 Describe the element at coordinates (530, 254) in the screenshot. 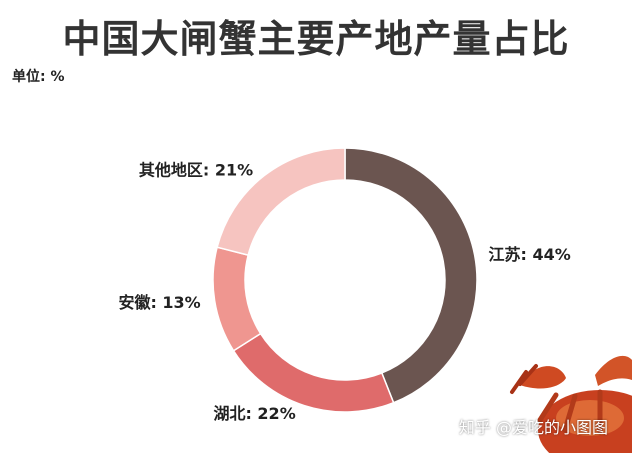

I see `slice-label-1: 江苏: 44%` at that location.